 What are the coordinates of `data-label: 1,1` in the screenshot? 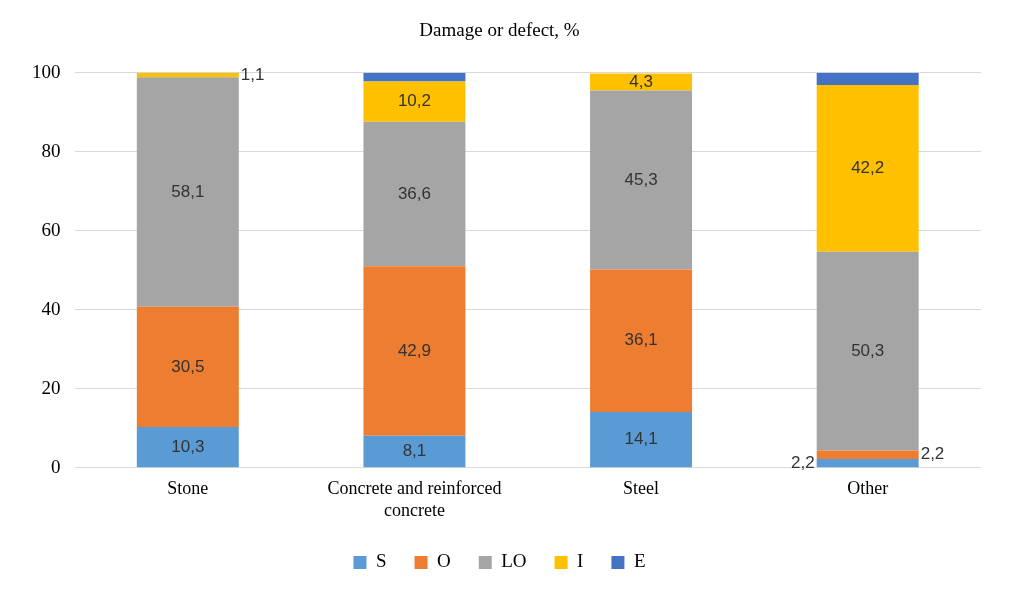 It's located at (252, 74).